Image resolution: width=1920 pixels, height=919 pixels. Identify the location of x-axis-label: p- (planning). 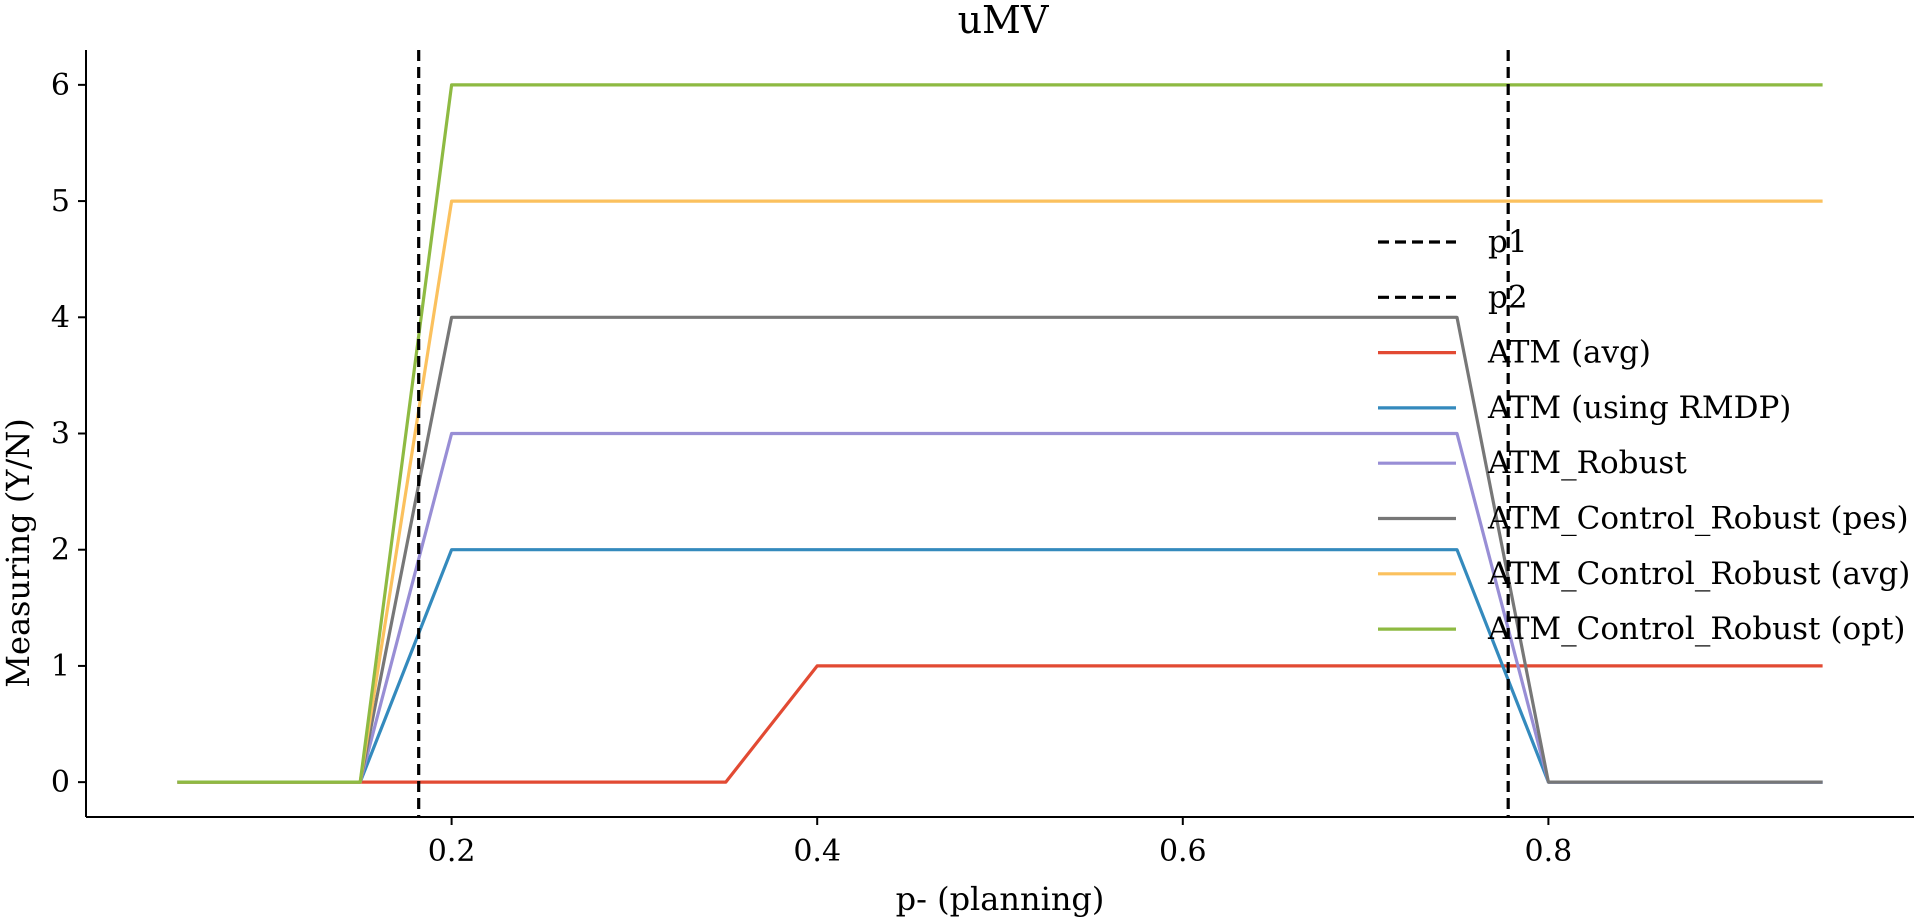
(1000, 899).